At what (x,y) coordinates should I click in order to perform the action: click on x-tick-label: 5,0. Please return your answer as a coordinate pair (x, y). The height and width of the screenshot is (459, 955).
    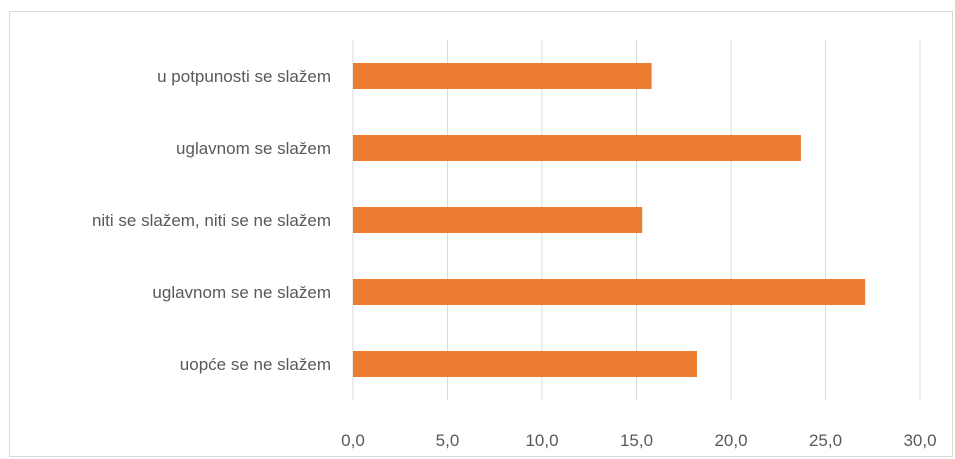
    Looking at the image, I should click on (448, 440).